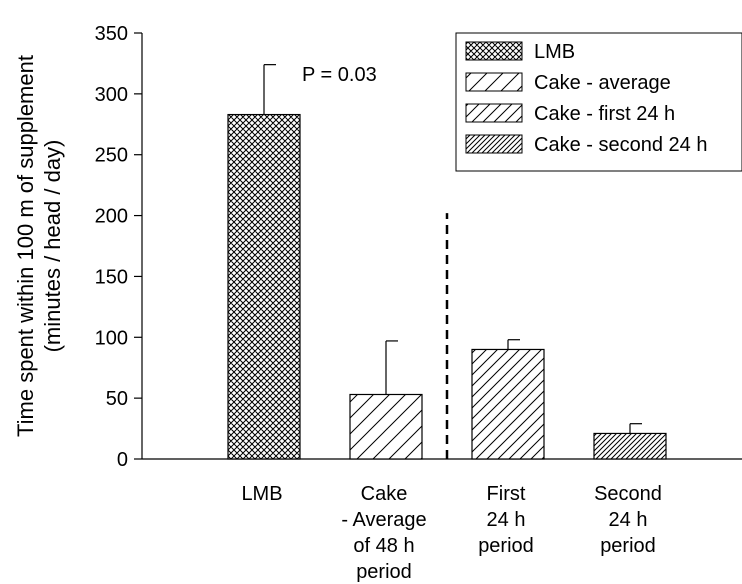 The width and height of the screenshot is (742, 584). I want to click on y-tick-label: 200, so click(111, 217).